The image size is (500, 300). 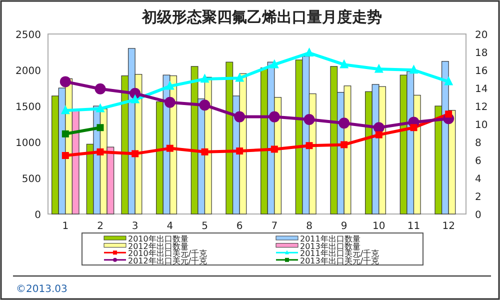 What do you see at coordinates (309, 226) in the screenshot?
I see `x-tick-label: 8` at bounding box center [309, 226].